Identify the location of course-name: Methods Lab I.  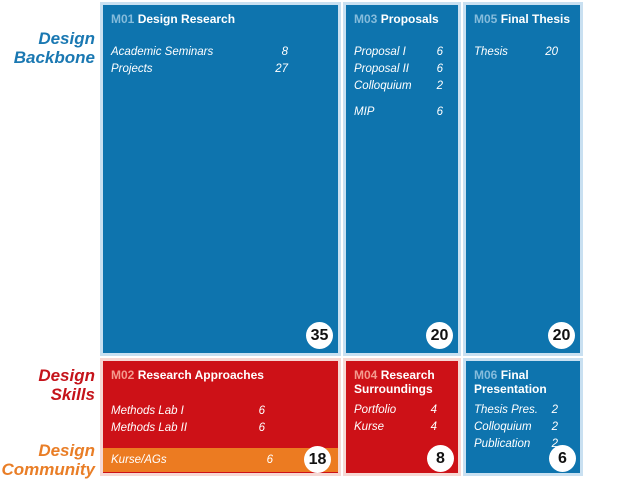
(147, 411).